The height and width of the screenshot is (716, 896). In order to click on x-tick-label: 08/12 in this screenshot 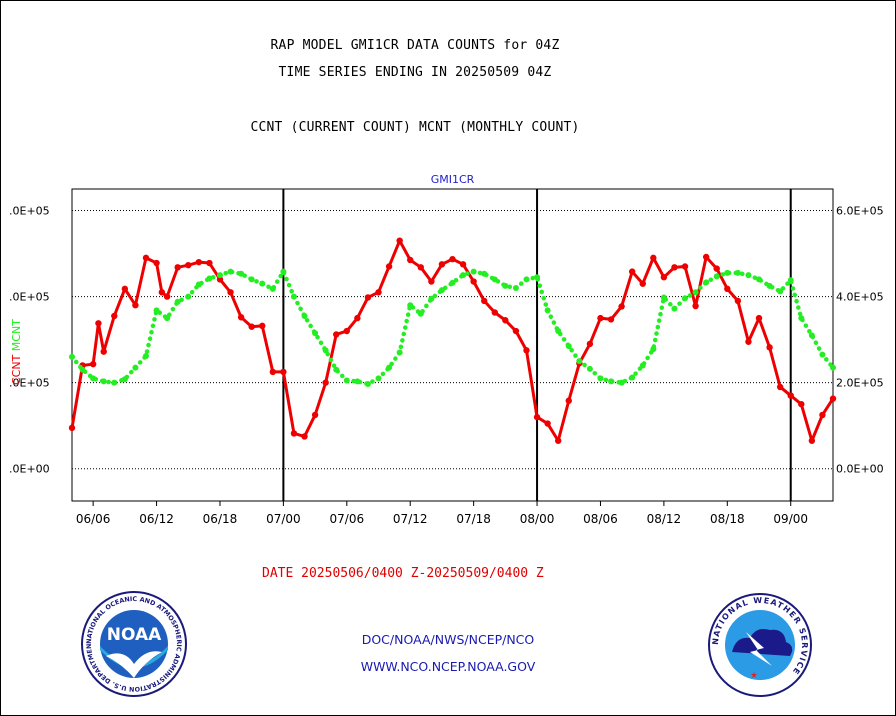, I will do `click(664, 519)`.